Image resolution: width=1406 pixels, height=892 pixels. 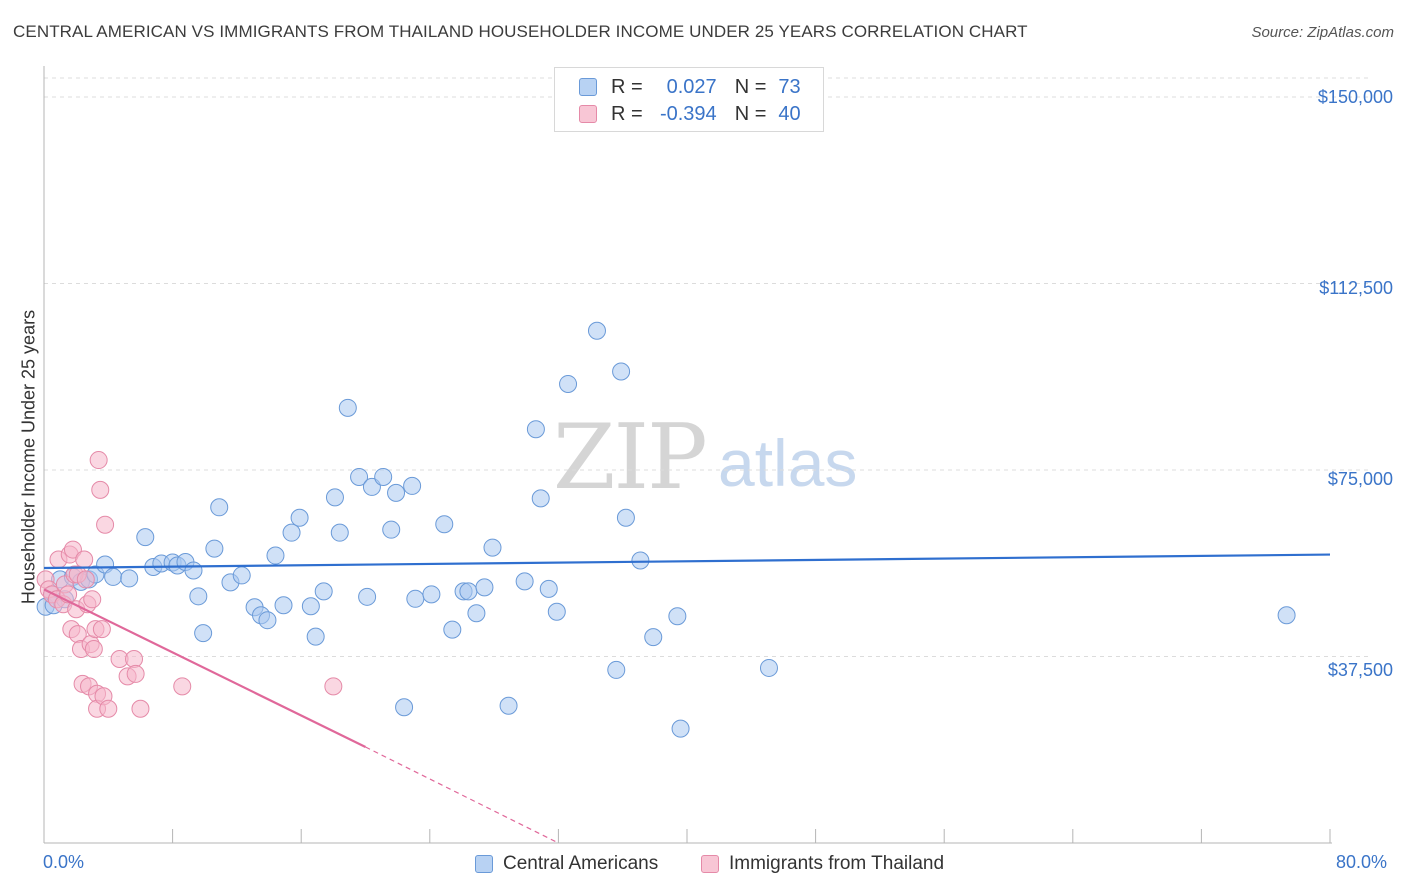 What do you see at coordinates (64, 862) in the screenshot?
I see `x-tick-label-min: 0.0%` at bounding box center [64, 862].